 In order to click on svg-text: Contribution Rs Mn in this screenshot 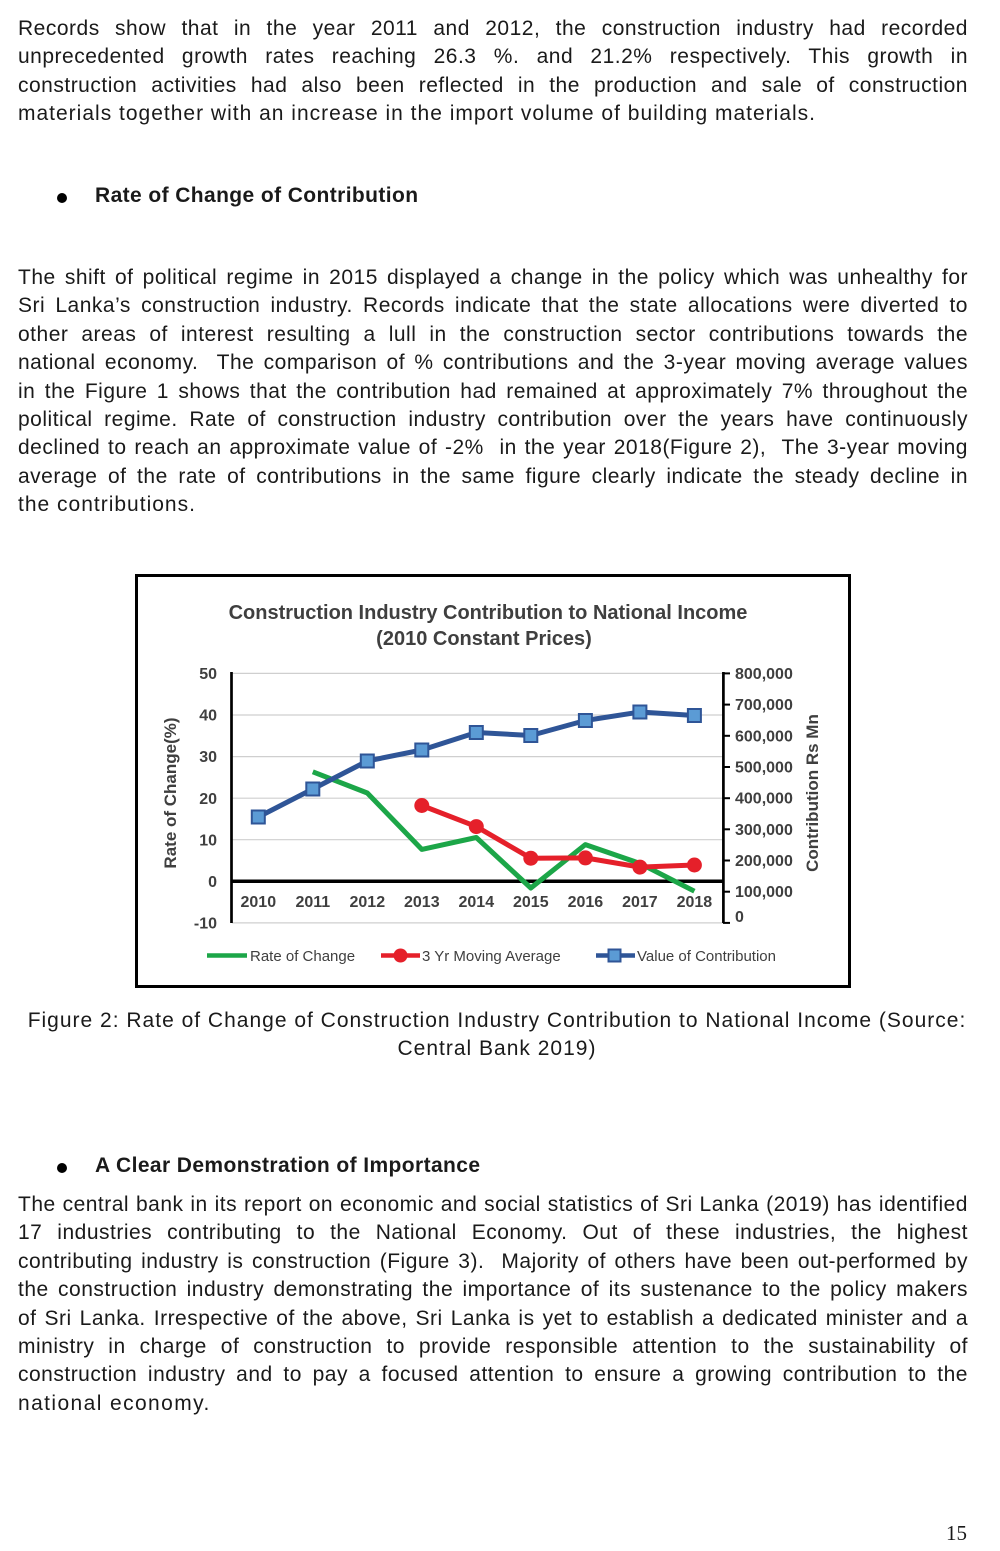, I will do `click(812, 793)`.